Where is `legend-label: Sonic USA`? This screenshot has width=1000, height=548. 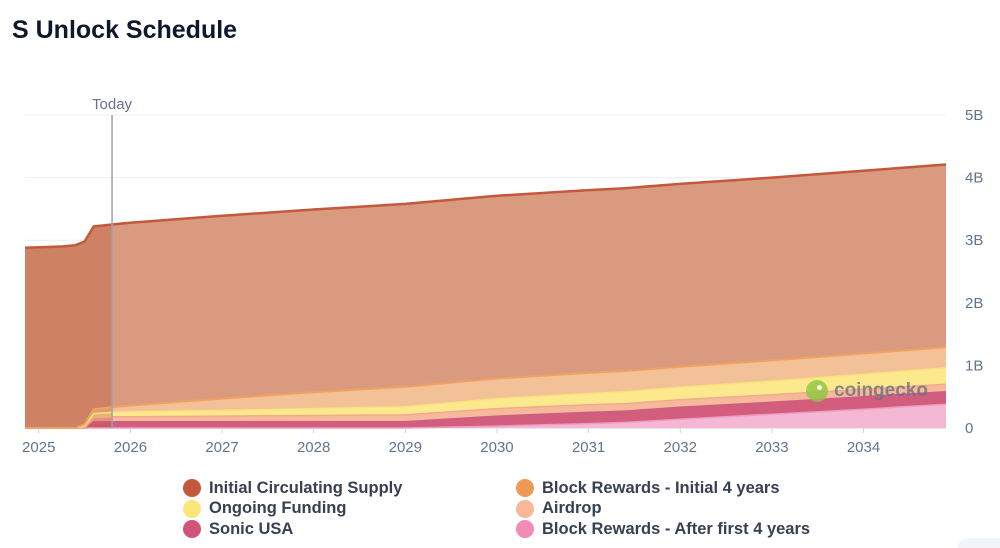 legend-label: Sonic USA is located at coordinates (251, 528).